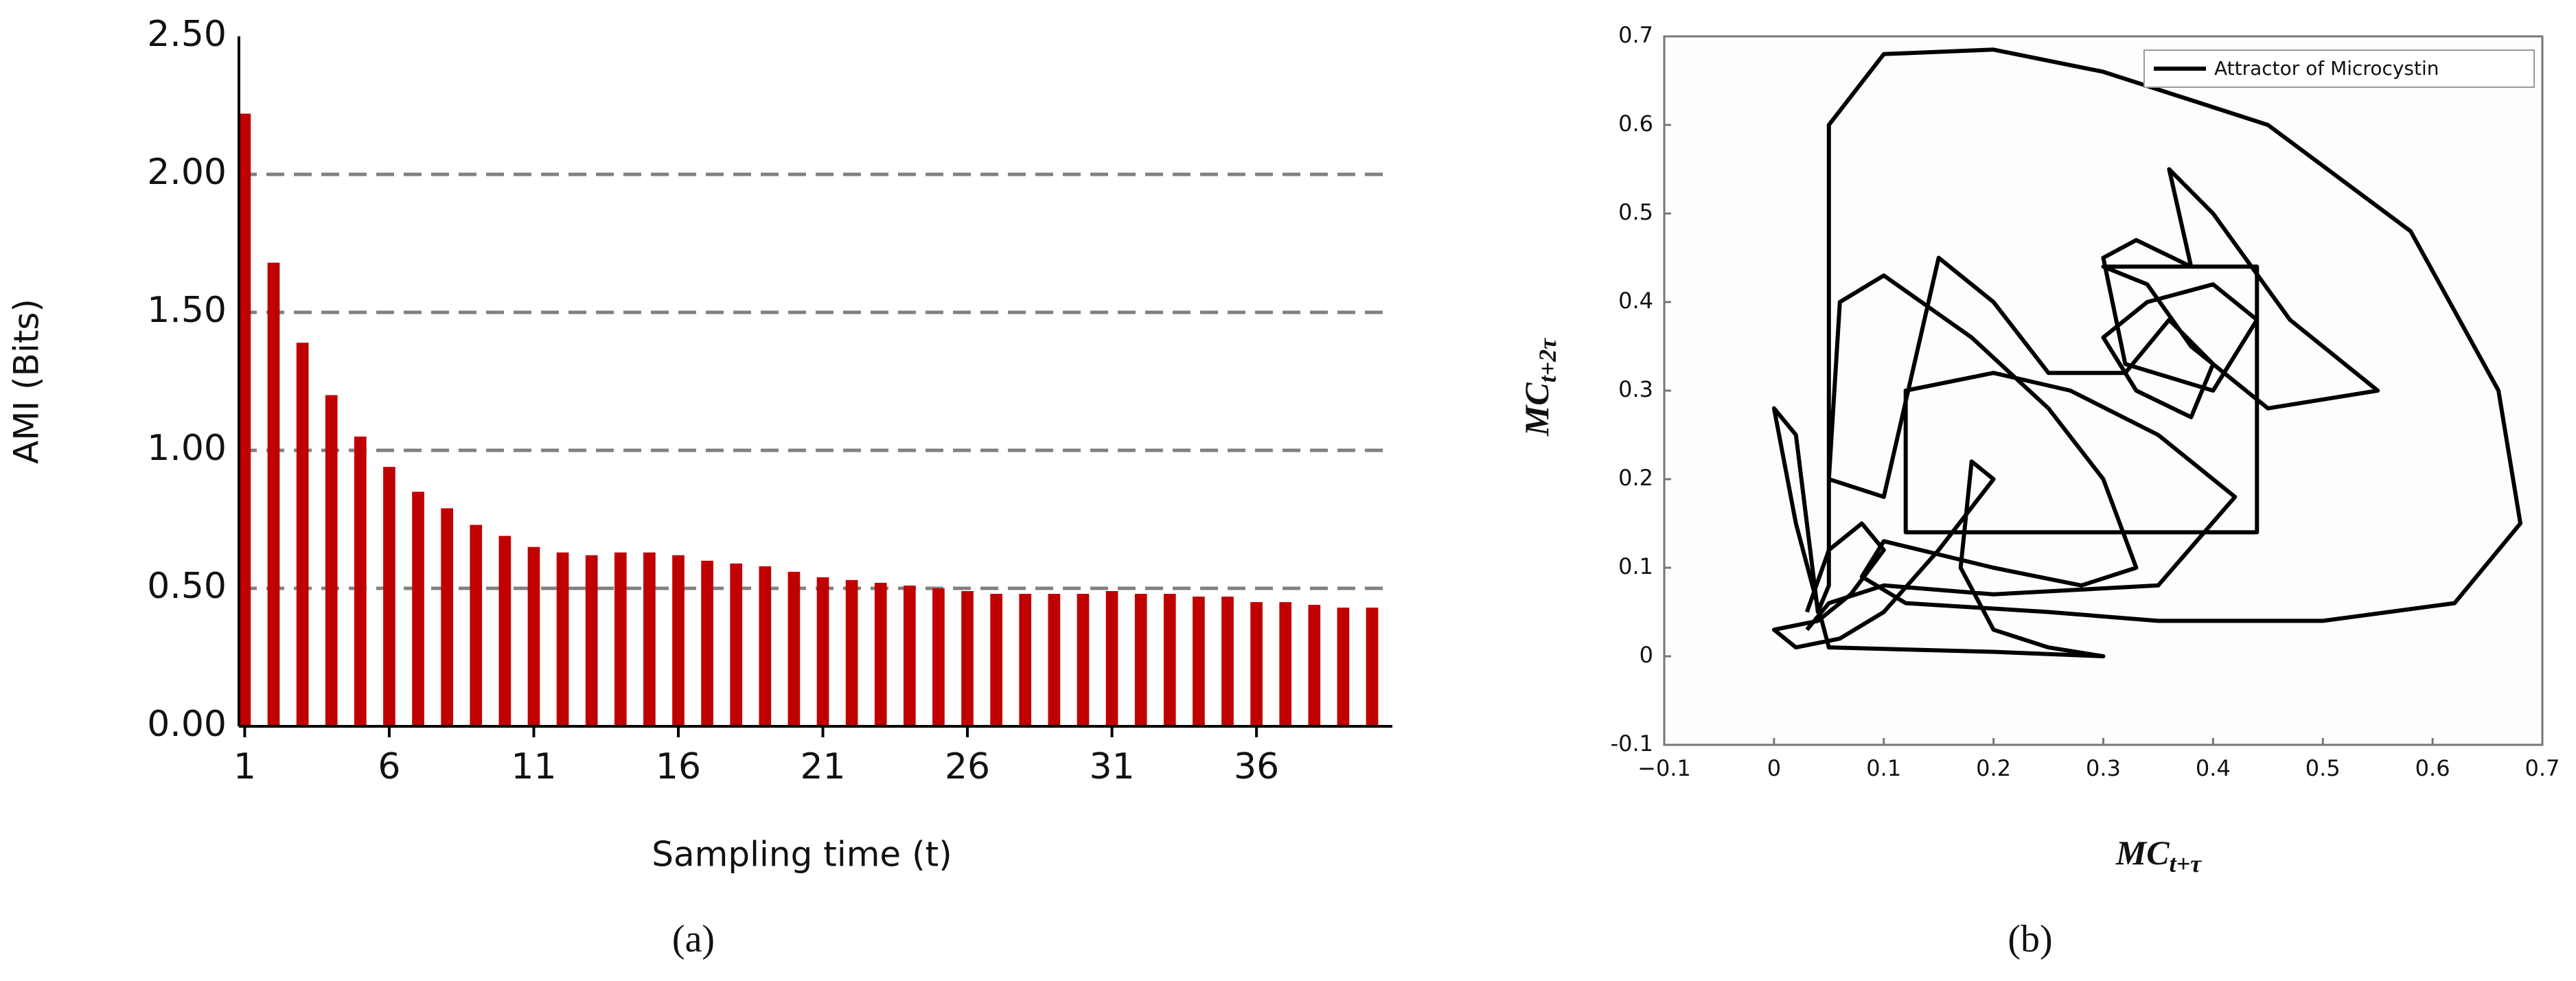 This screenshot has width=2576, height=981. What do you see at coordinates (1635, 389) in the screenshot?
I see `y-tick-label: 0.3` at bounding box center [1635, 389].